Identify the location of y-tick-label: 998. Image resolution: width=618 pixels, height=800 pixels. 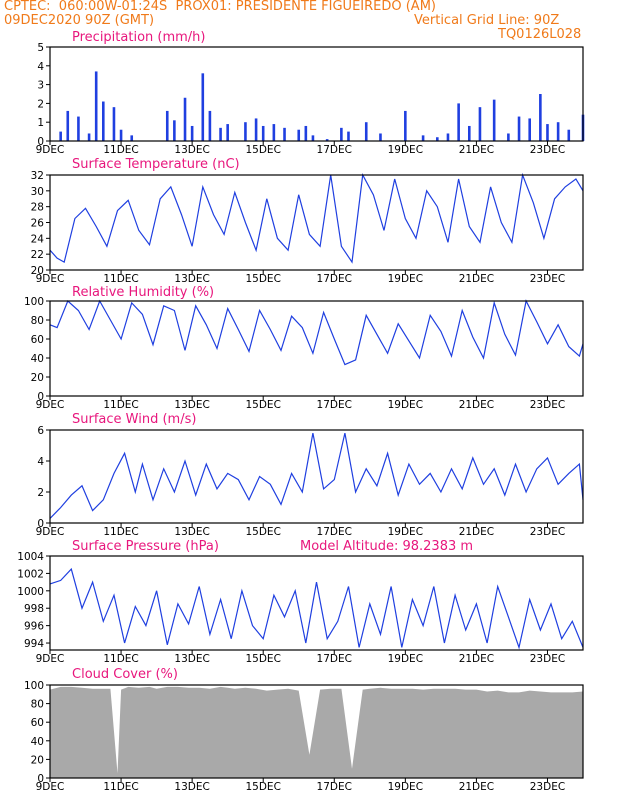
(34, 609).